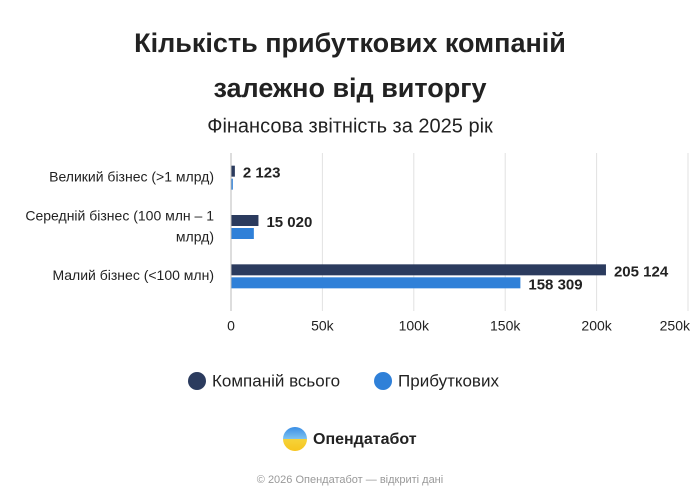 This screenshot has height=502, width=700. Describe the element at coordinates (675, 326) in the screenshot. I see `x-tick-label: 250k` at that location.